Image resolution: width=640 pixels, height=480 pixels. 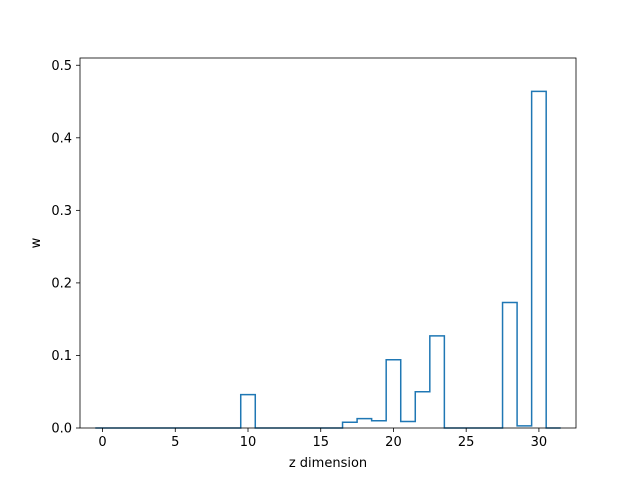 I want to click on y-tick-label: 0.2, so click(x=61, y=283).